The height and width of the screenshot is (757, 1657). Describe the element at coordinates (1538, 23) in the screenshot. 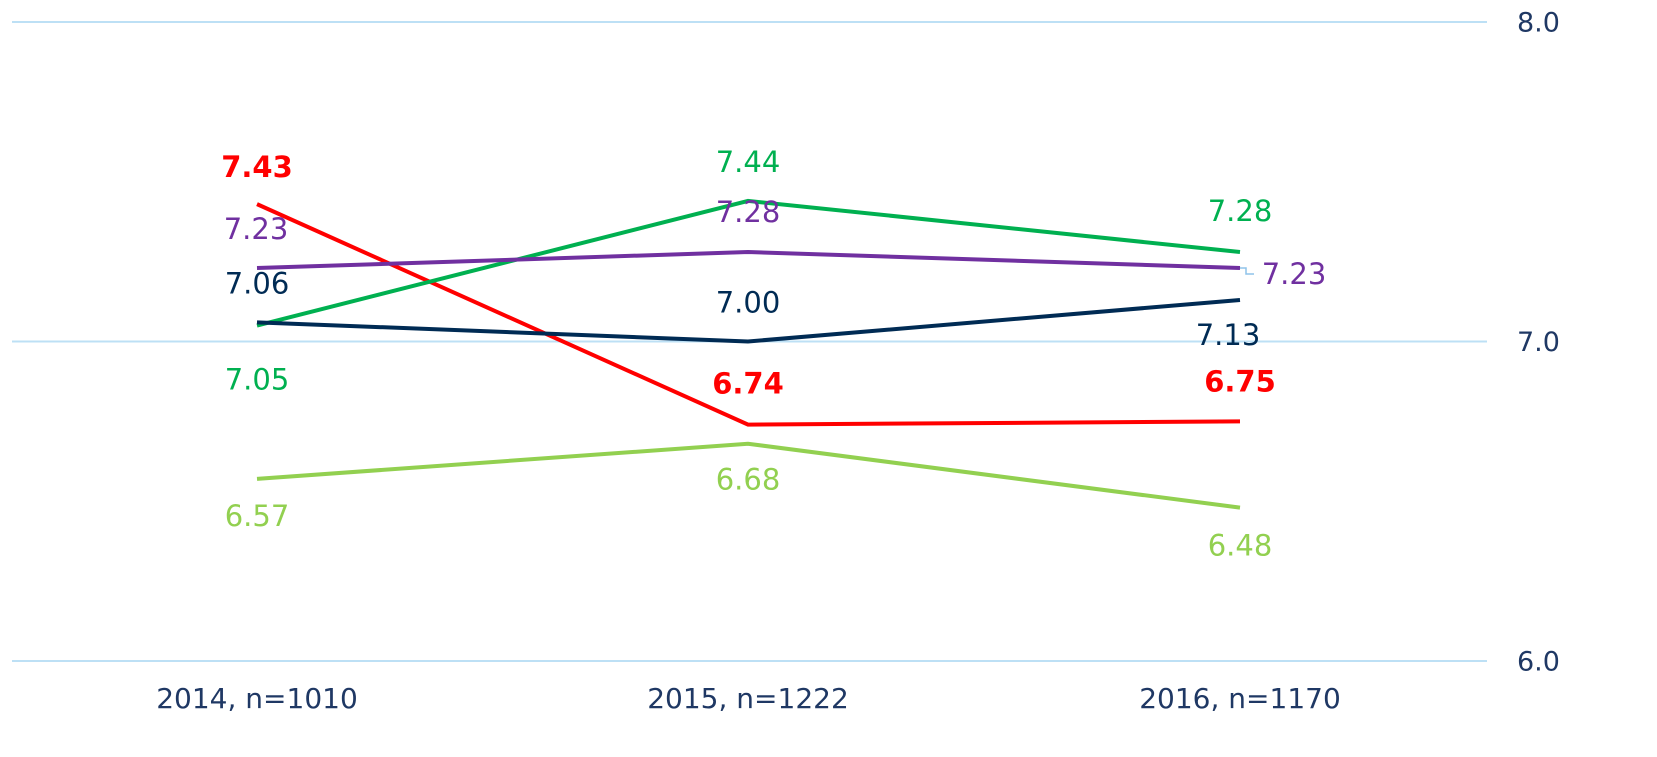

I see `y-tick-label: 8.0` at that location.